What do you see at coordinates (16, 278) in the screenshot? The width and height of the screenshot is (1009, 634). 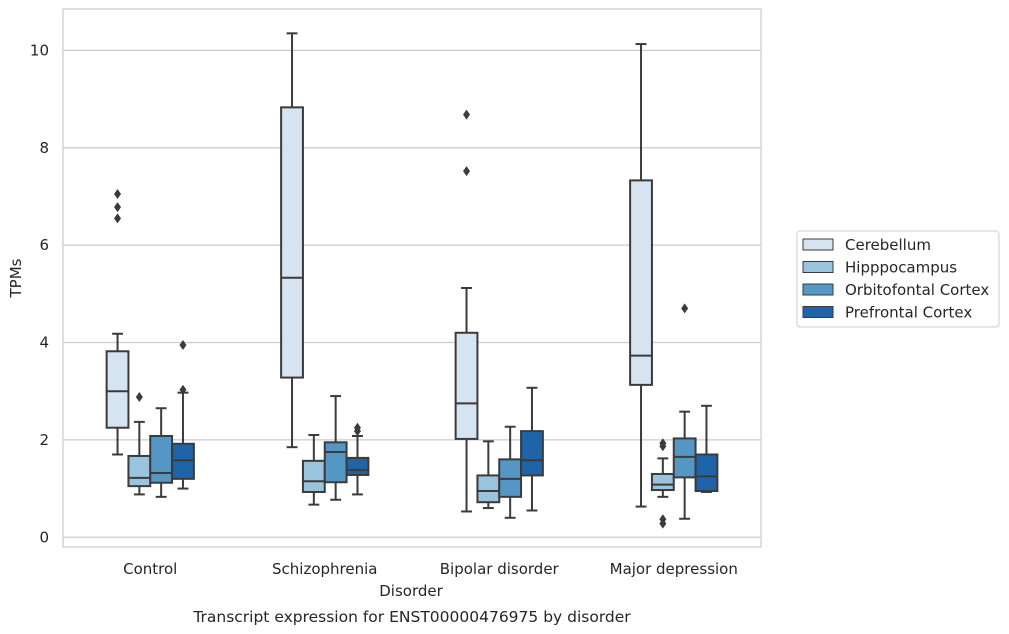 I see `y-axis-label: TPMs` at bounding box center [16, 278].